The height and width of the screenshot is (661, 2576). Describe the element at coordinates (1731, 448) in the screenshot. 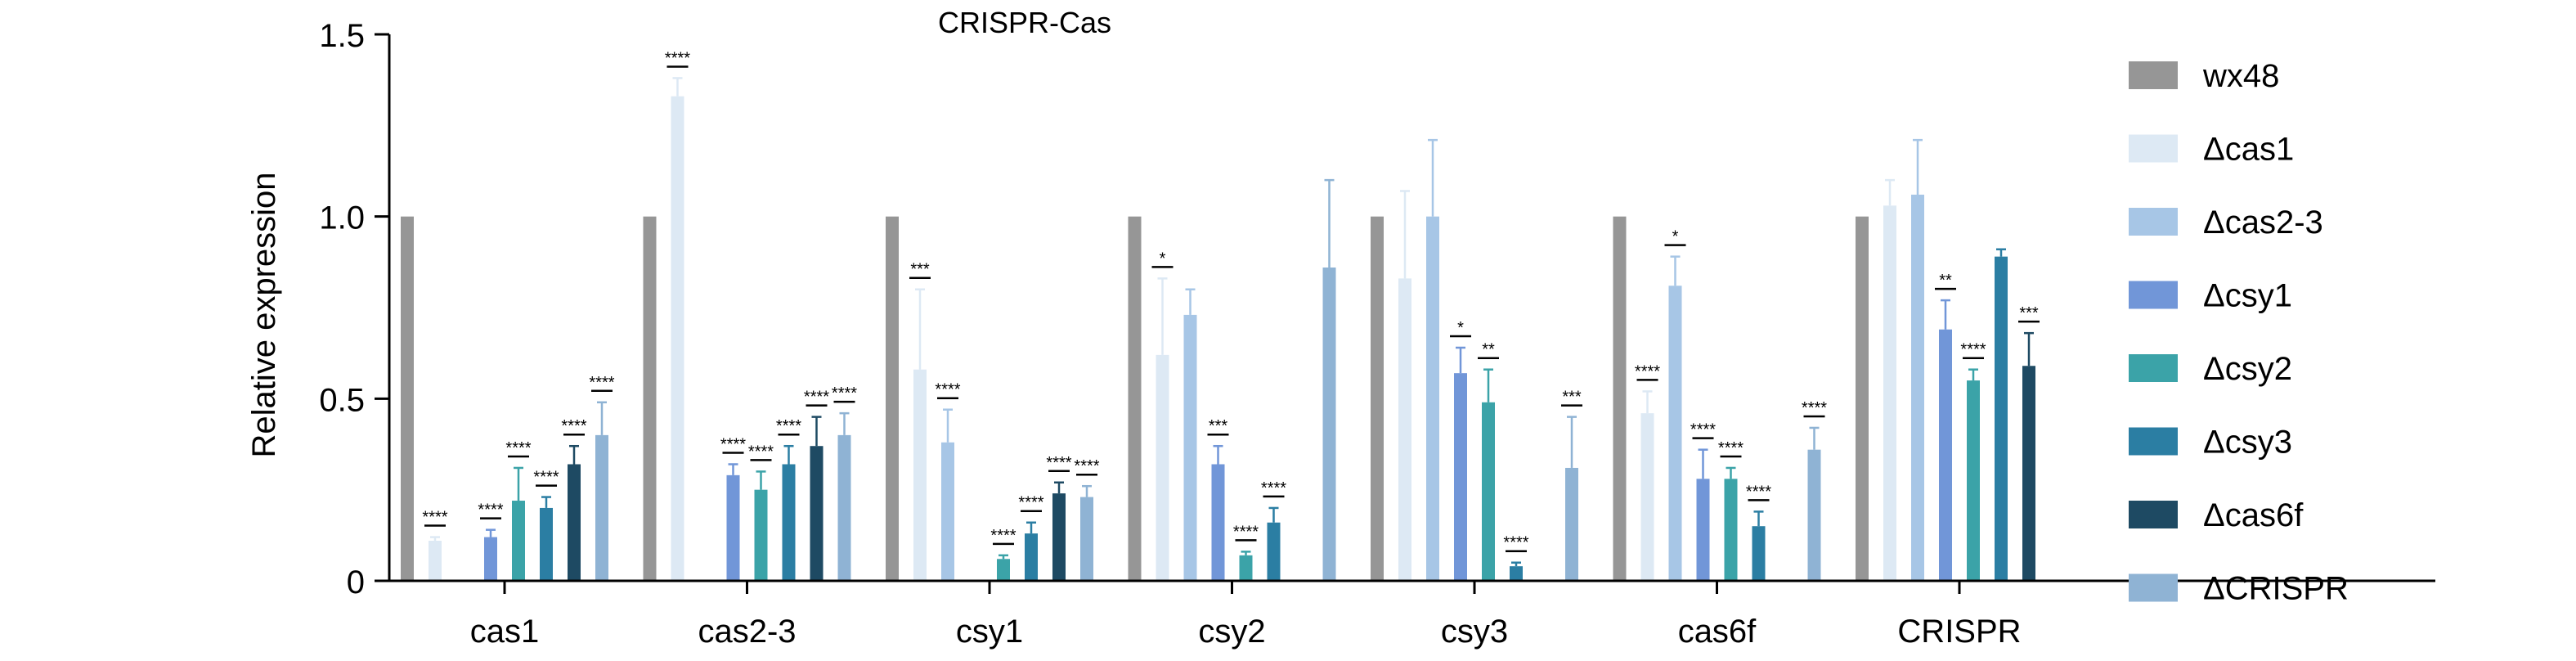

I see `significance-label-cas6f-4: ****` at that location.